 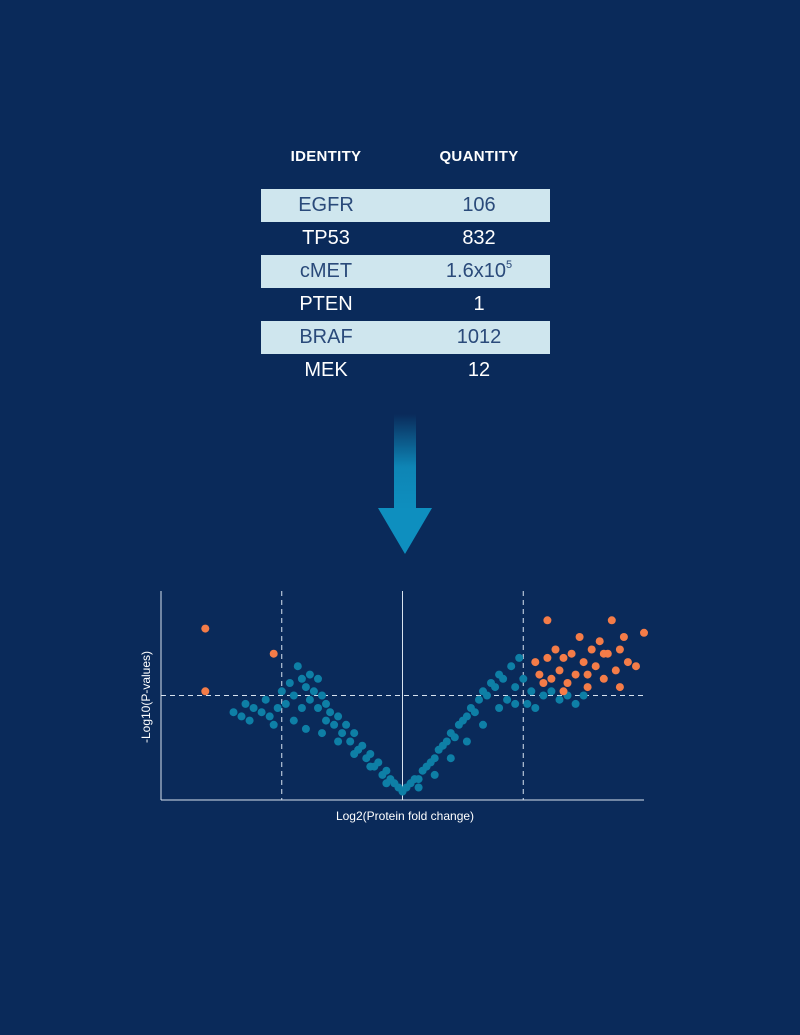 What do you see at coordinates (326, 271) in the screenshot?
I see `identity-cell: cMET` at bounding box center [326, 271].